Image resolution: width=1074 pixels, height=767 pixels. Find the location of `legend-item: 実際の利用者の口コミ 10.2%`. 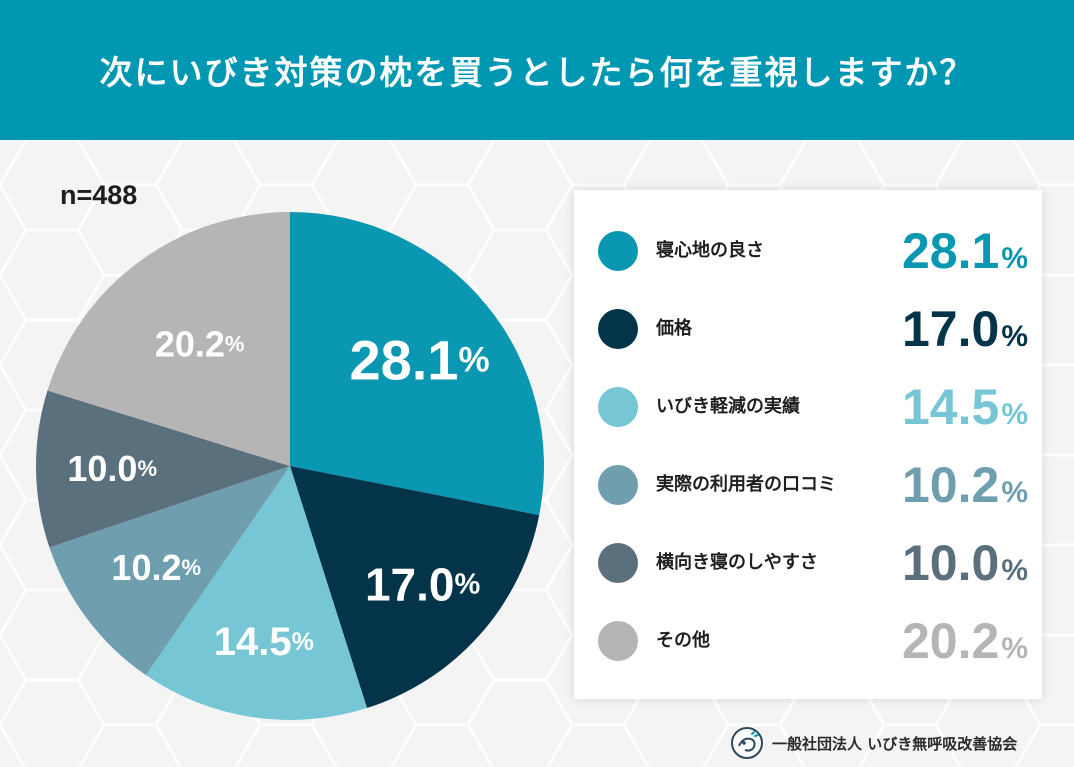

legend-item: 実際の利用者の口コミ 10.2% is located at coordinates (808, 485).